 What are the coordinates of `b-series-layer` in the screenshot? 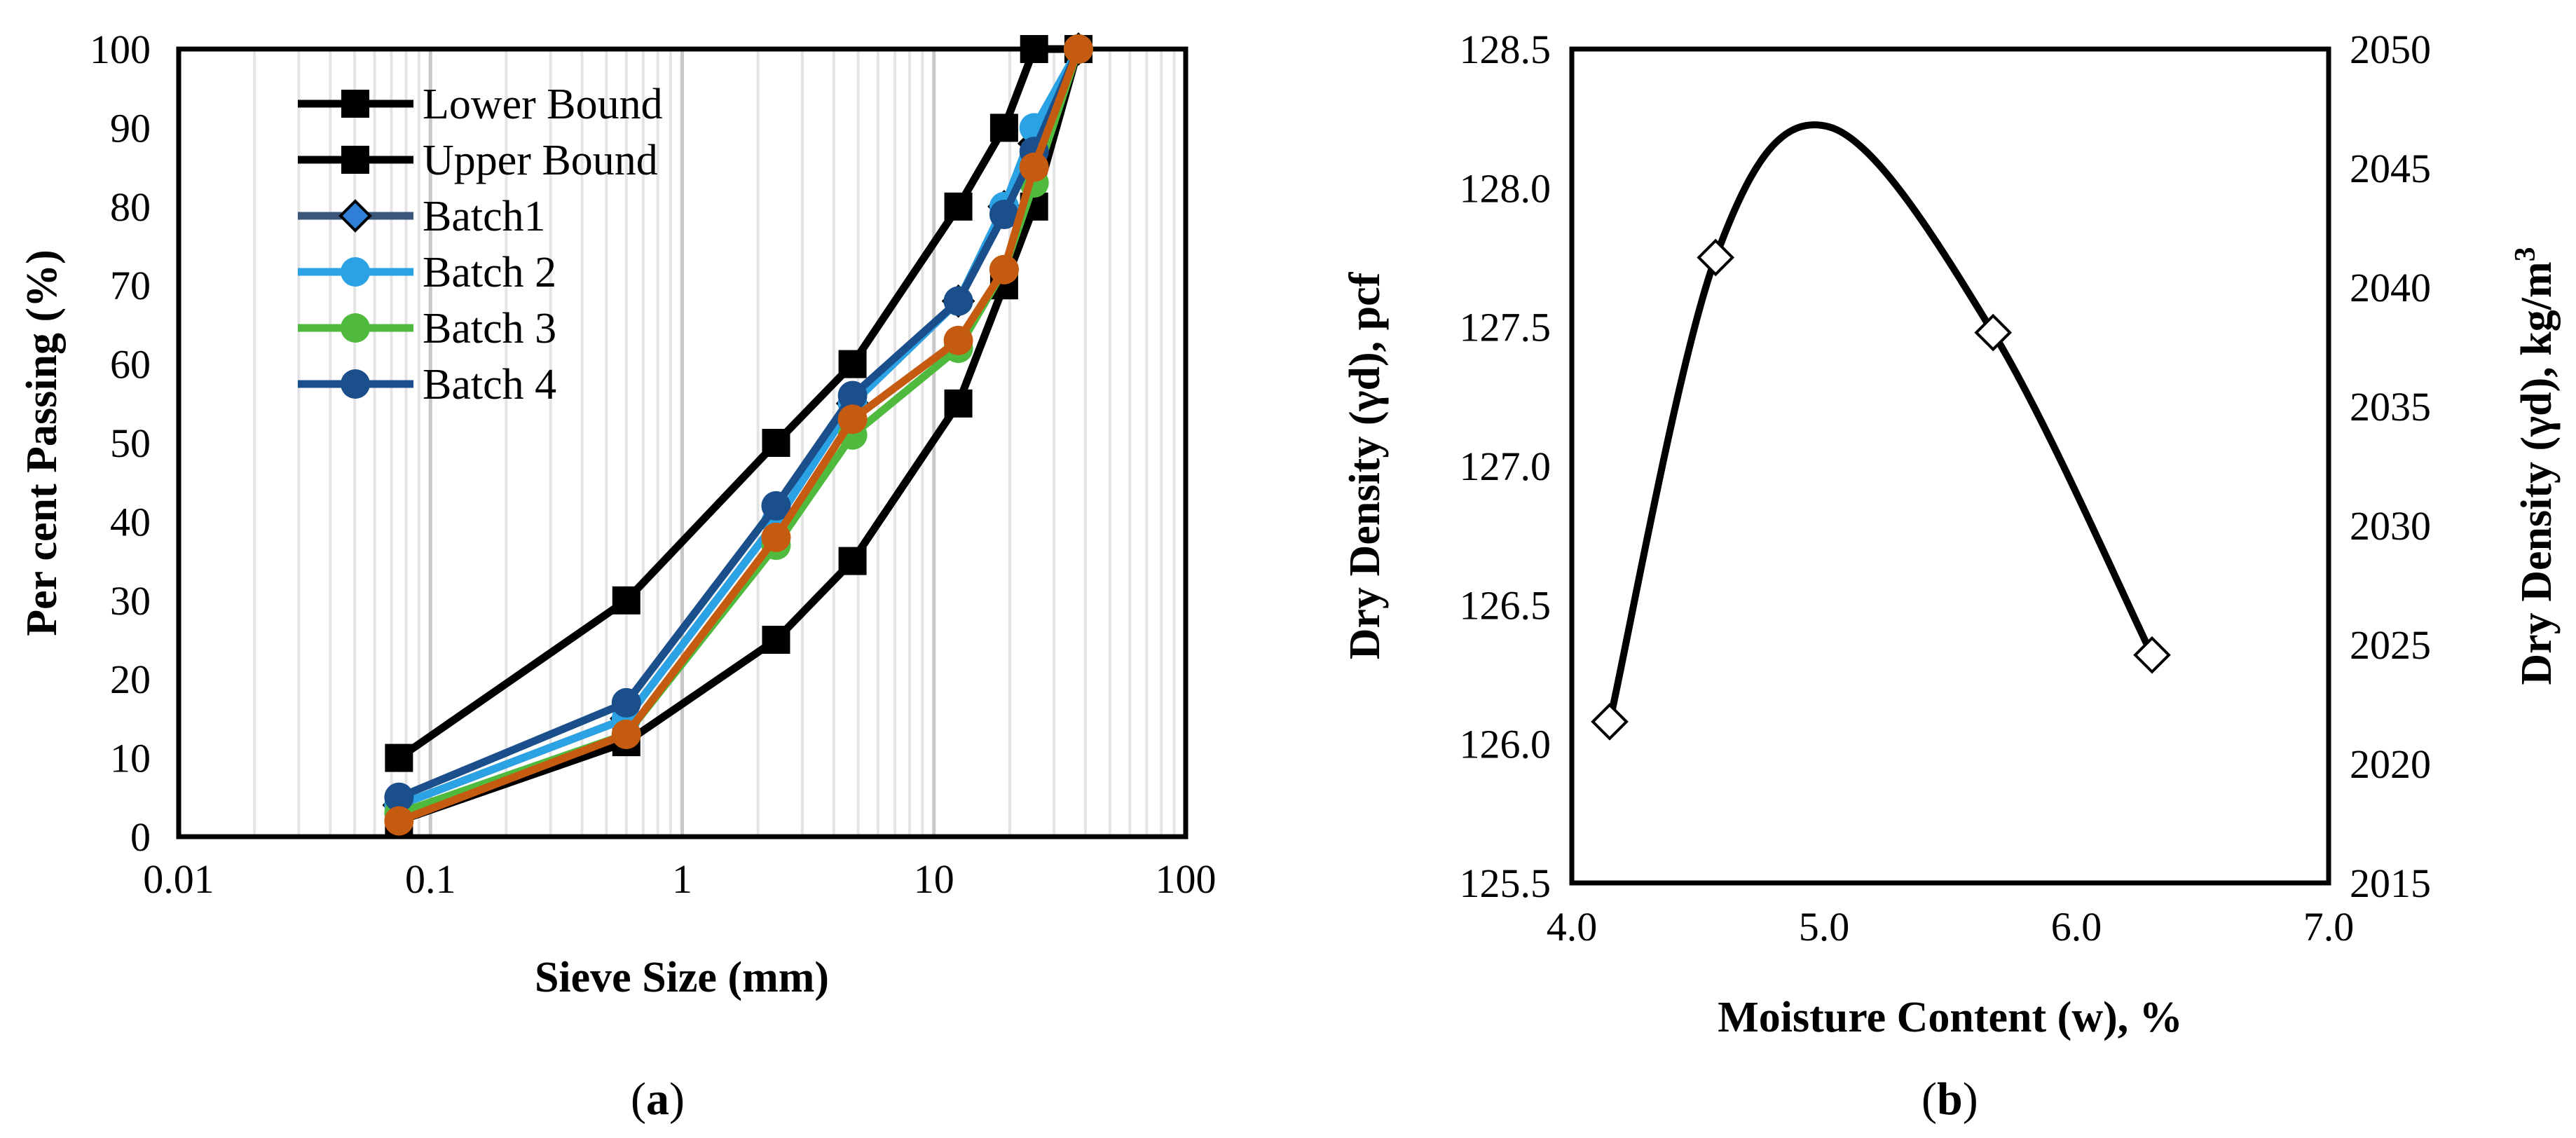 It's located at (1881, 431).